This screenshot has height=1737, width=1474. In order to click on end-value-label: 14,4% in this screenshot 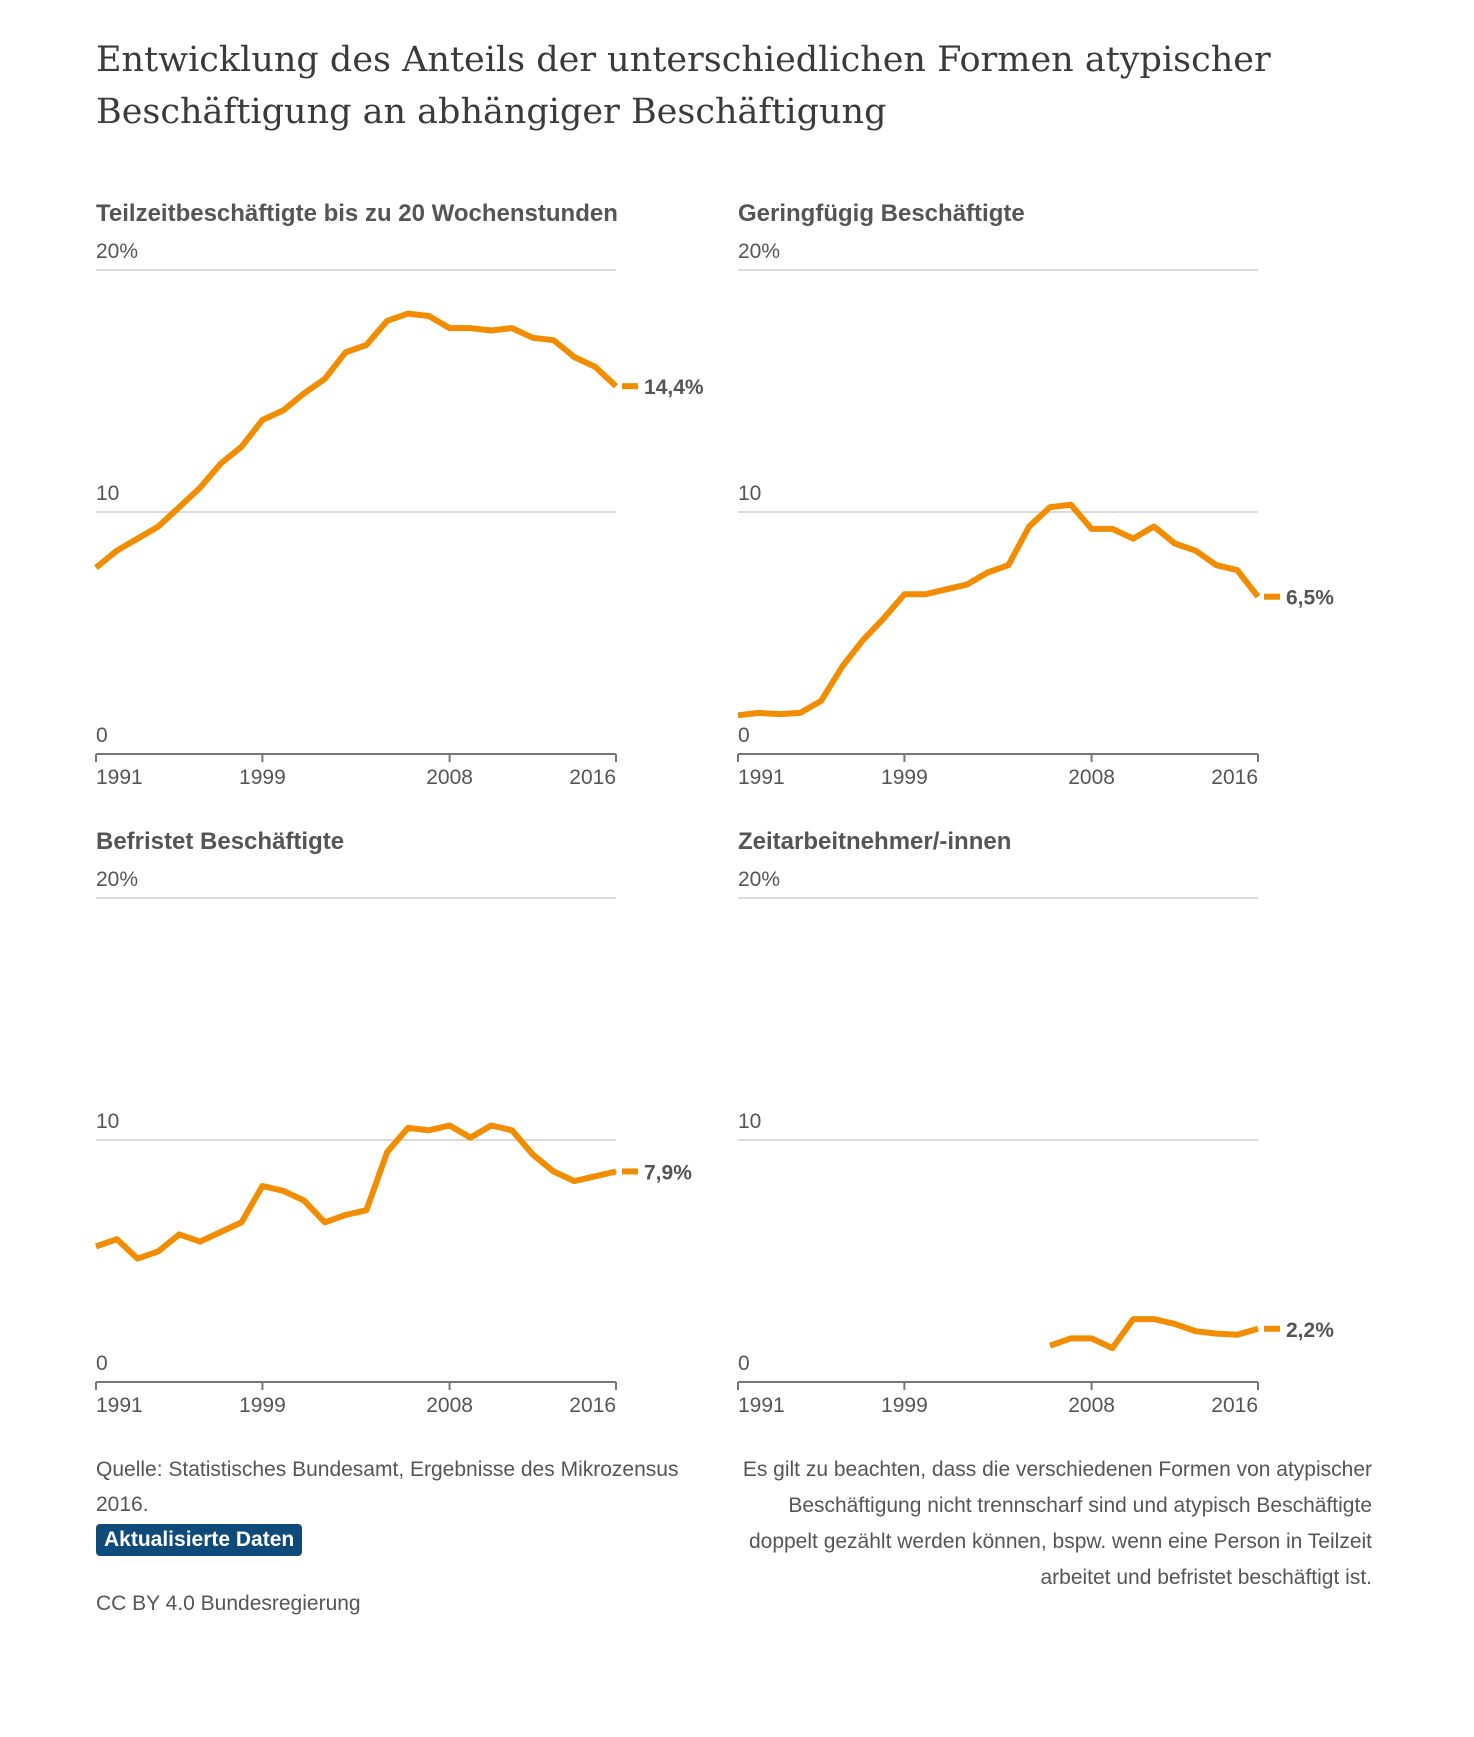, I will do `click(674, 387)`.